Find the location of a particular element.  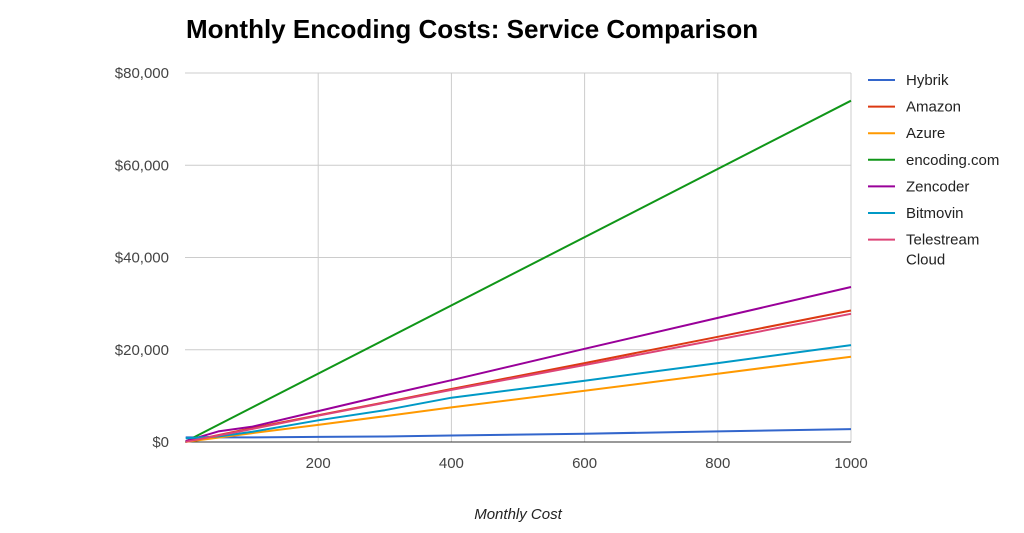

y-tick-label: $60,000 is located at coordinates (142, 165).